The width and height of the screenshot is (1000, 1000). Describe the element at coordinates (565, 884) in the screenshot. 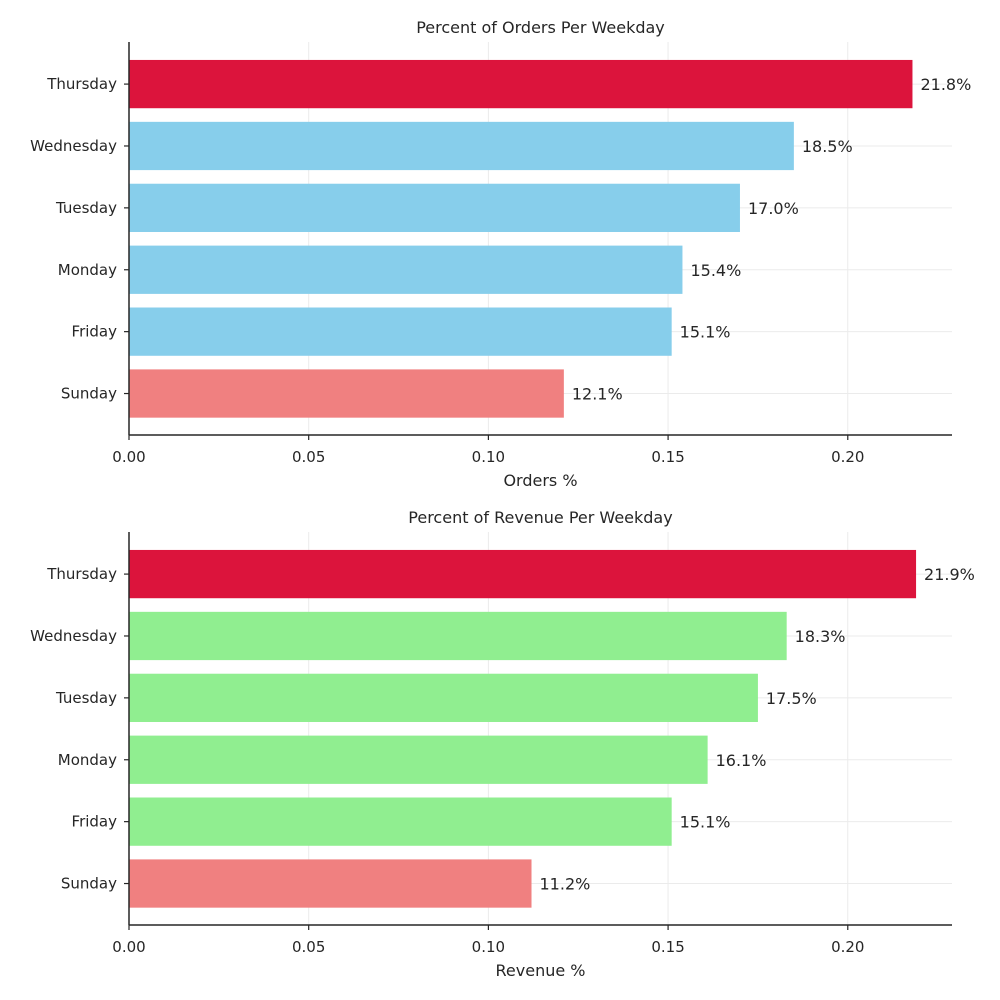

I see `data-label-sunday: 11.2%` at that location.